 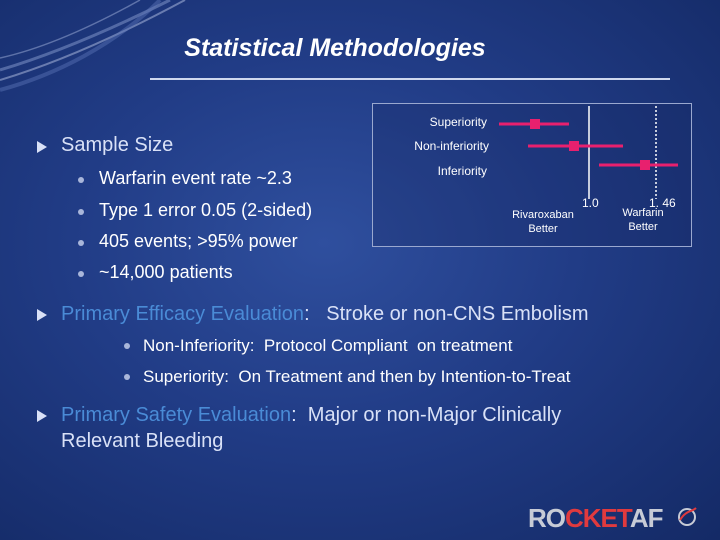 What do you see at coordinates (458, 122) in the screenshot?
I see `row-label-superiority: Superiority` at bounding box center [458, 122].